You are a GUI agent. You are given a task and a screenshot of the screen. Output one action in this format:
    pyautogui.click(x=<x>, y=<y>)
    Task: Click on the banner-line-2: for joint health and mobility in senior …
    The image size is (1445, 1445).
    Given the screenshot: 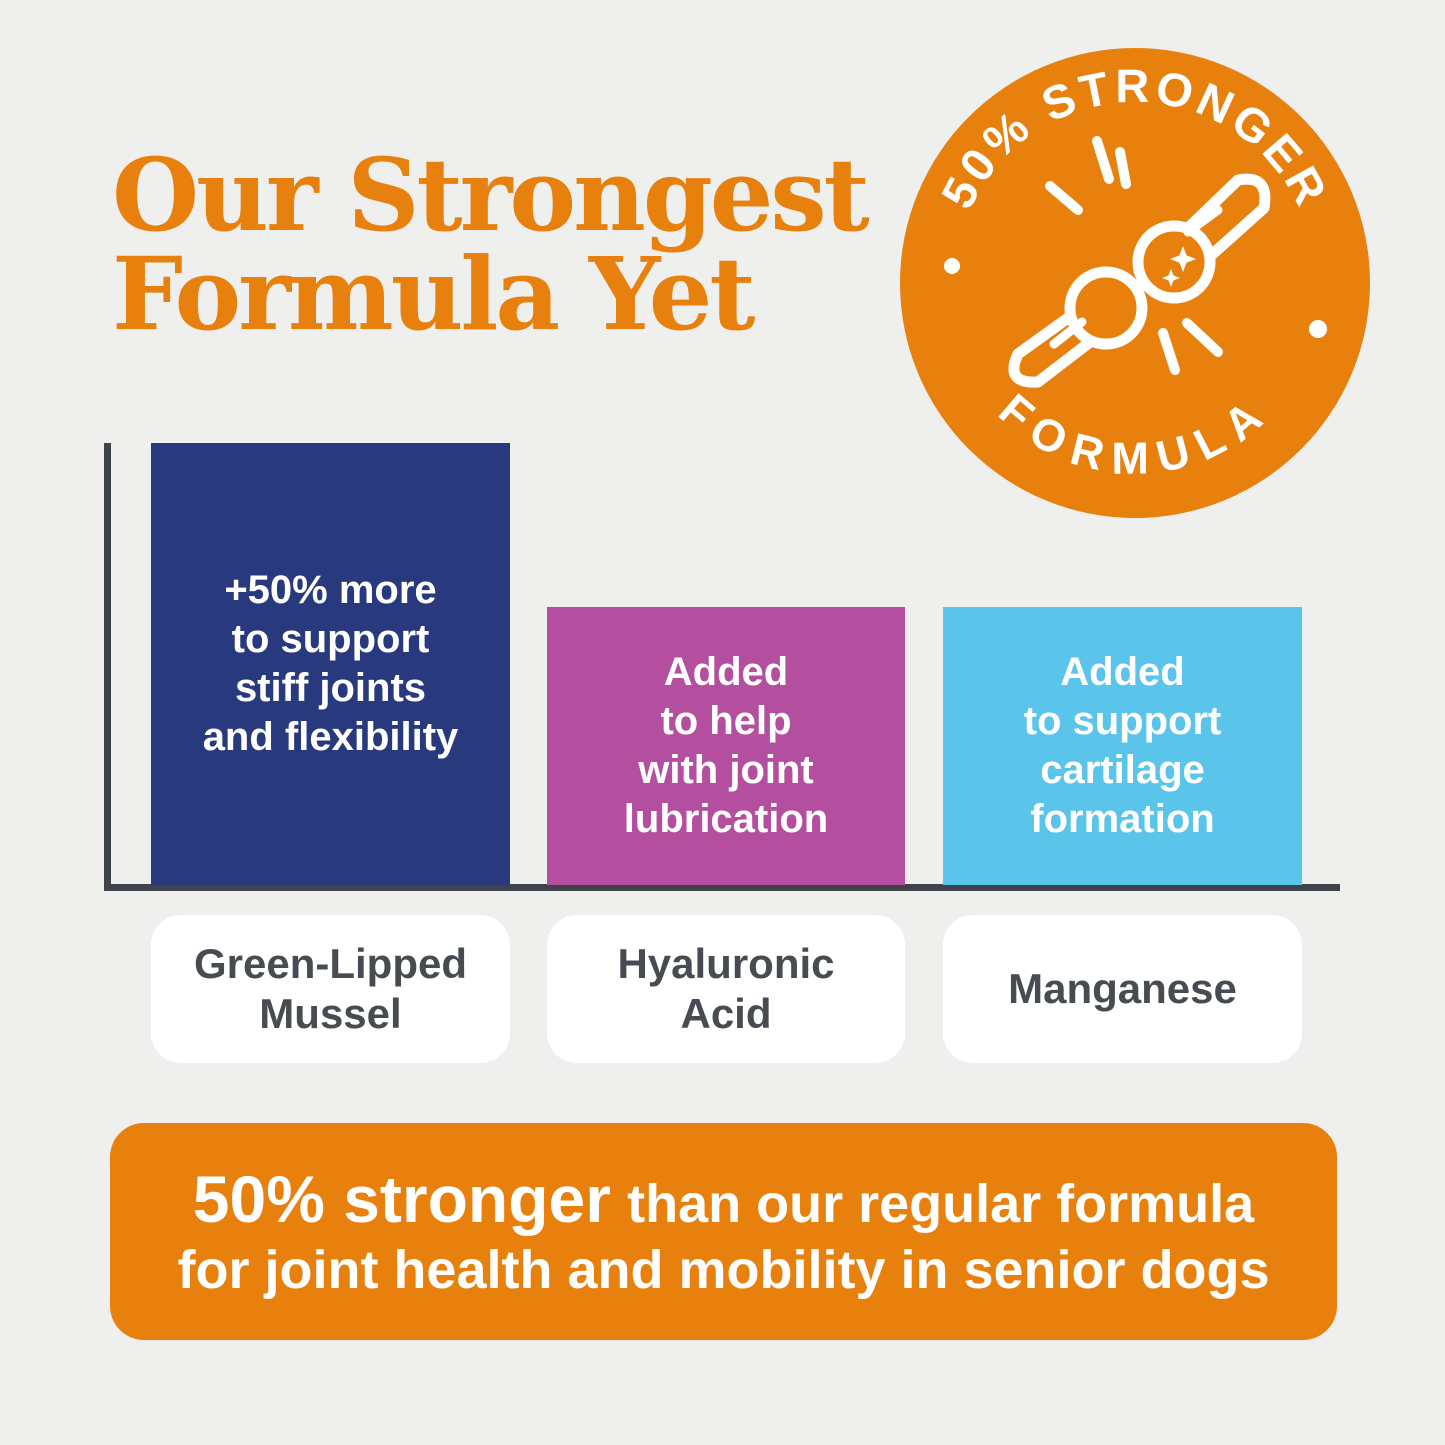 What is the action you would take?
    pyautogui.click(x=723, y=1269)
    